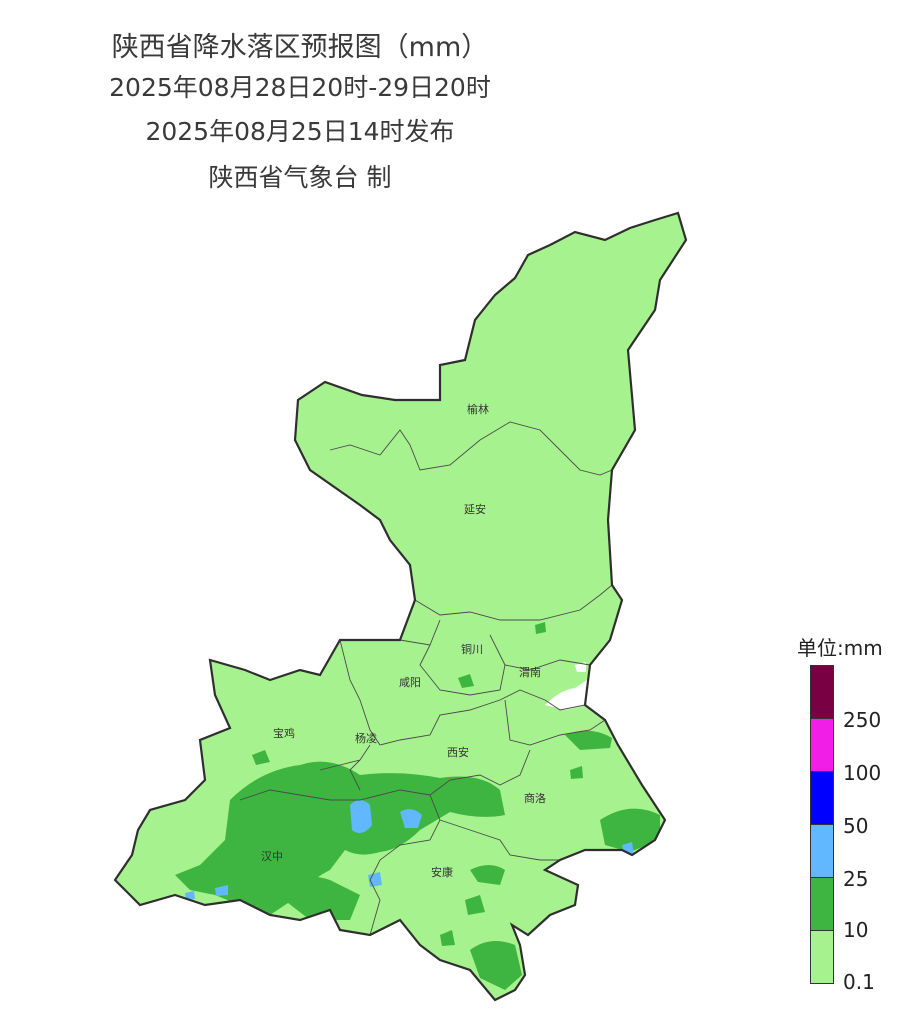  Describe the element at coordinates (859, 982) in the screenshot. I see `legend-label-01: 0.1` at that location.